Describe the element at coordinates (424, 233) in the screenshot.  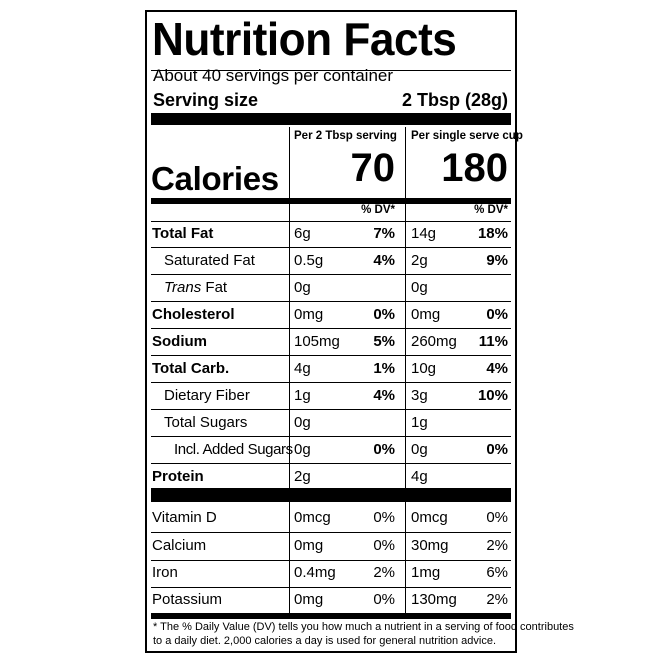
I see `nutrient-amount-col2: 14g` at that location.